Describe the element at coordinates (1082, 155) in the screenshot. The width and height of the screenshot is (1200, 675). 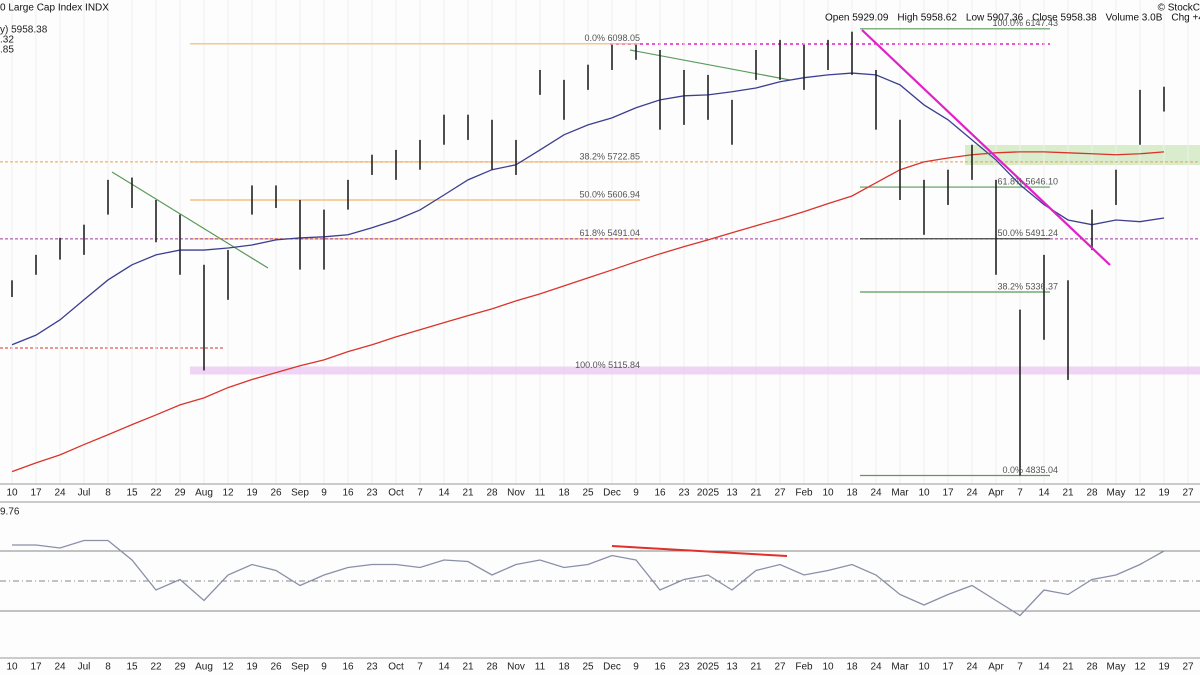
I see `resistance-zone` at that location.